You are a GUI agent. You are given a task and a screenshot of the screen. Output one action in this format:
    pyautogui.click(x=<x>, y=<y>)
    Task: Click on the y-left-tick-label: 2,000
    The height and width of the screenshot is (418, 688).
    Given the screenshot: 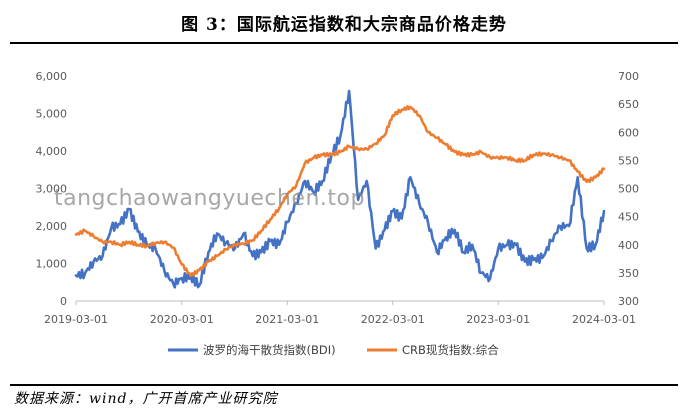 What is the action you would take?
    pyautogui.click(x=52, y=226)
    